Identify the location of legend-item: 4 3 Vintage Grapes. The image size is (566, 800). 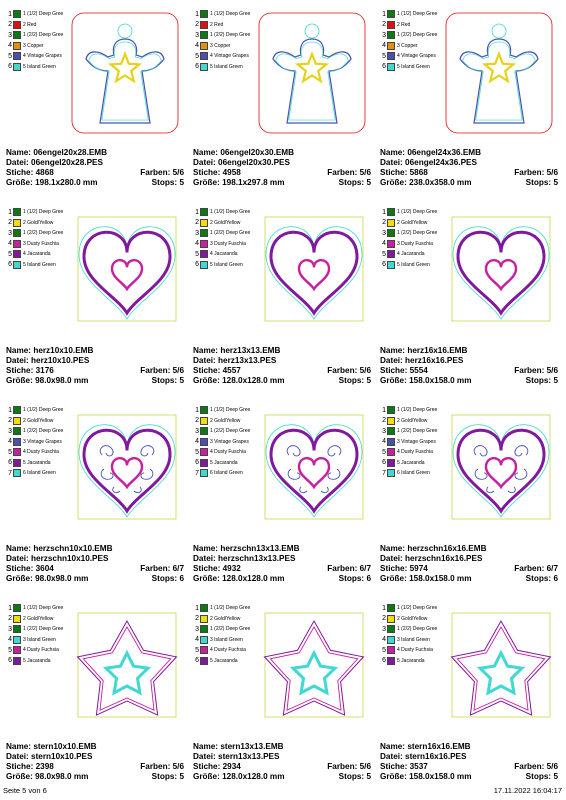
(56, 442).